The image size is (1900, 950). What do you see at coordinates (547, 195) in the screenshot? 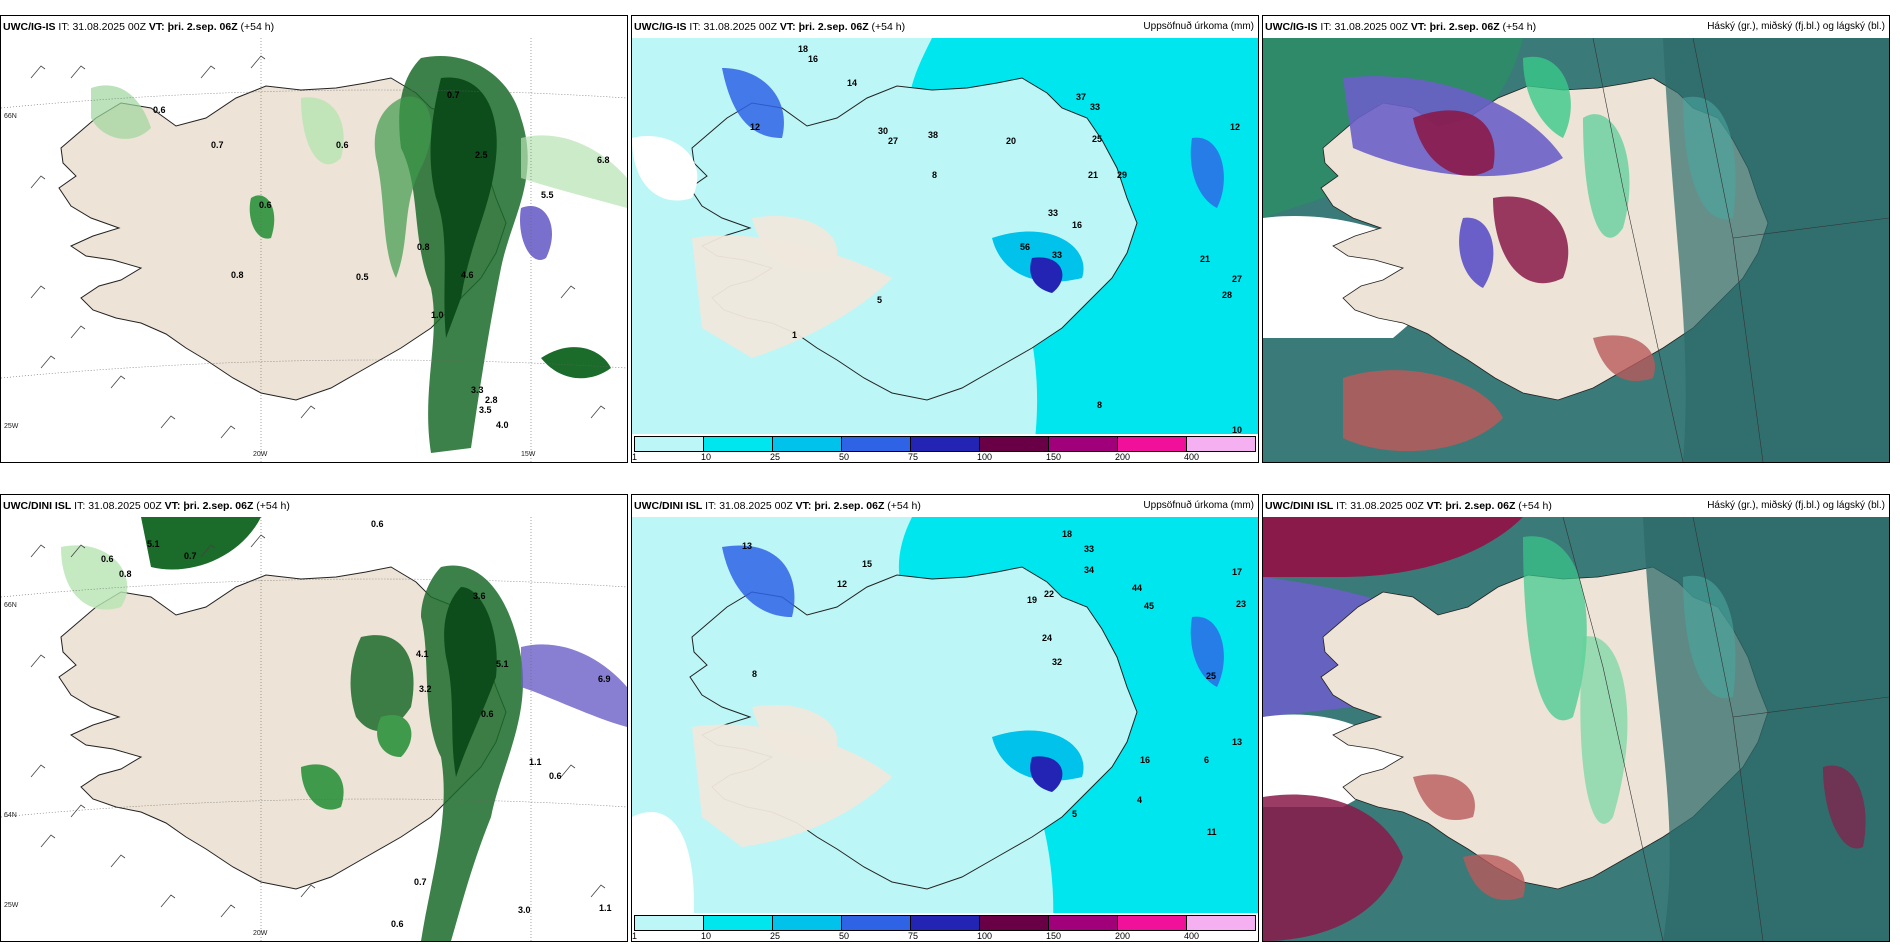
I see `svg-text: 5.5` at bounding box center [547, 195].